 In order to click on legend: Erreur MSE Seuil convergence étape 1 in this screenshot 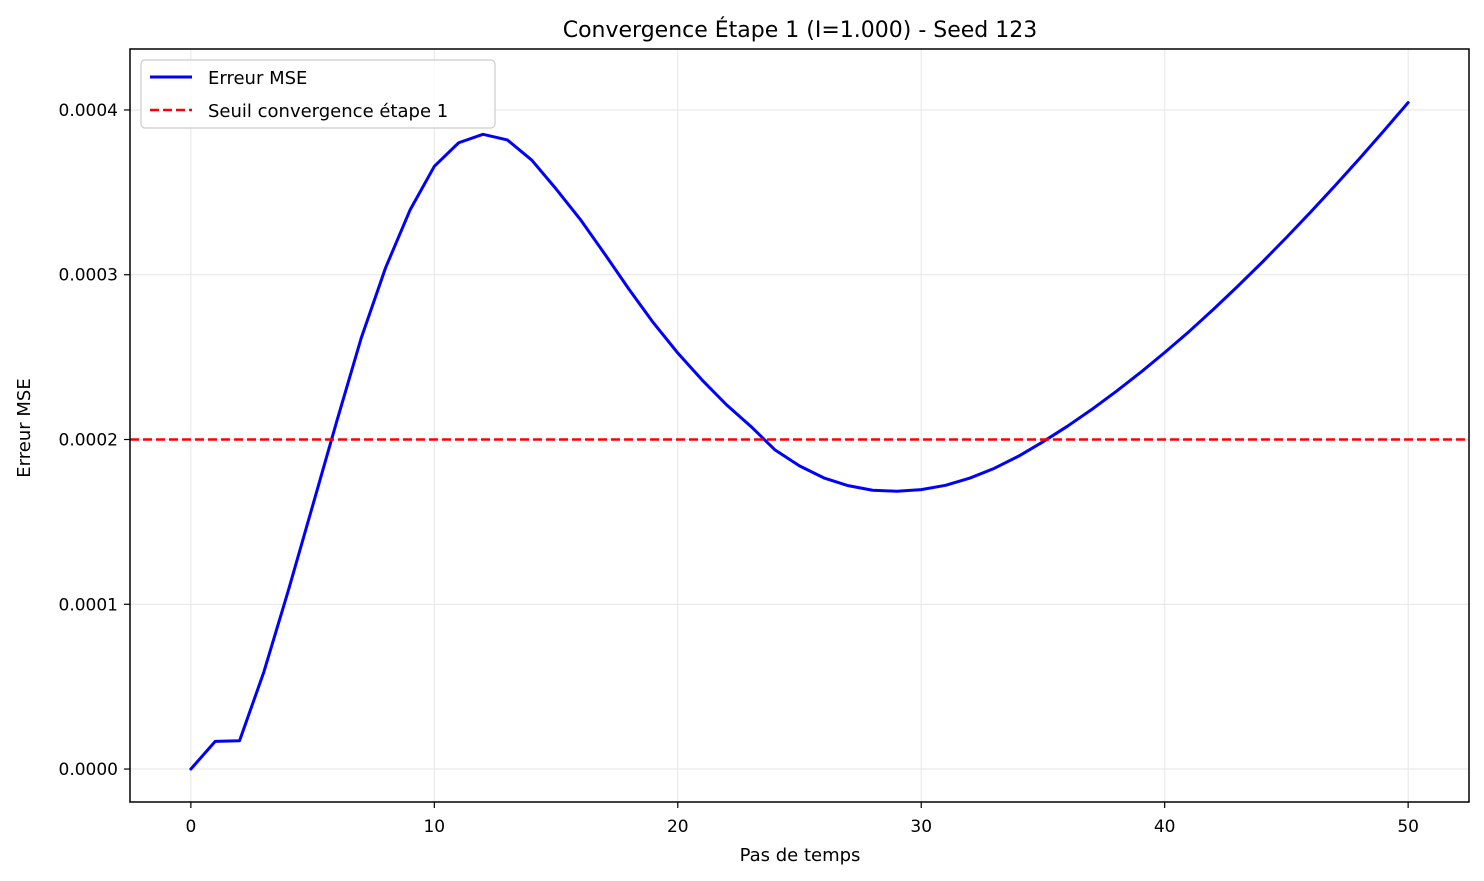, I will do `click(318, 94)`.